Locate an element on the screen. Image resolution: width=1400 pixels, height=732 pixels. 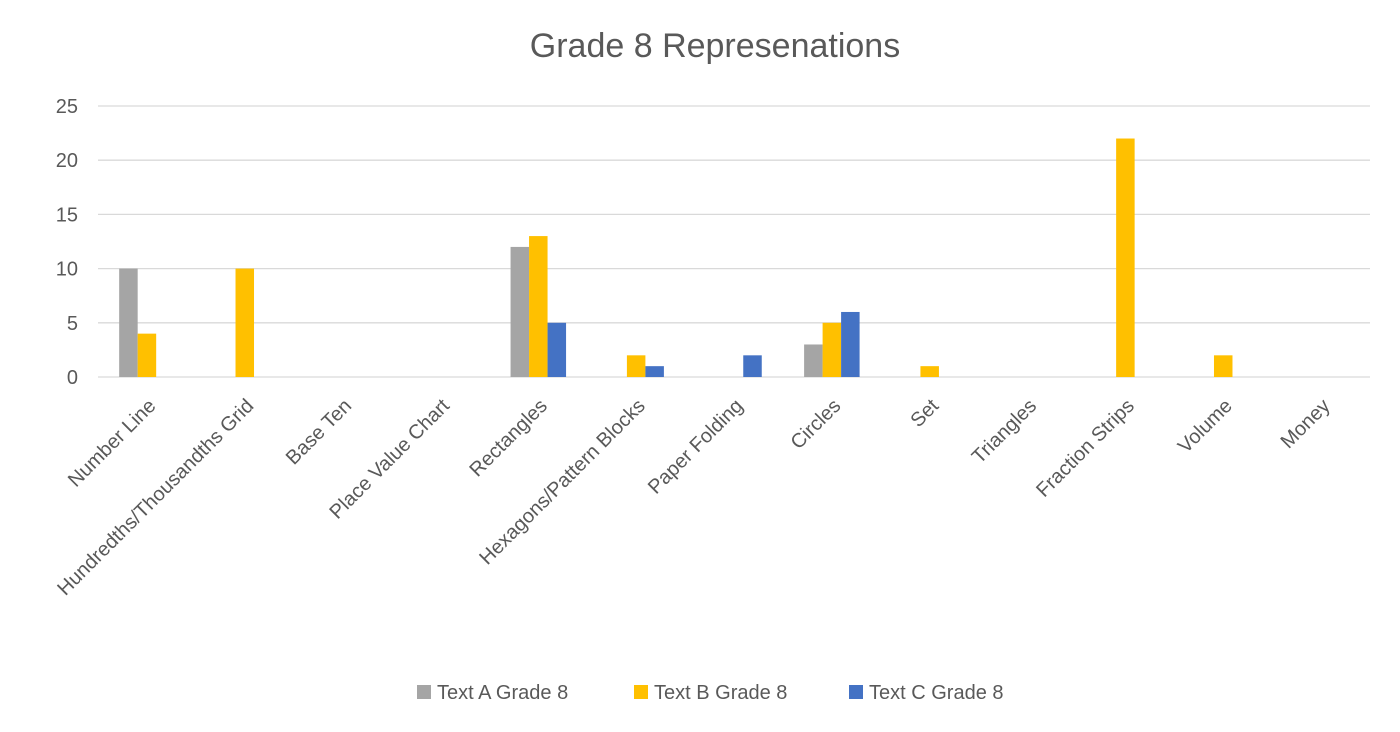
x-tick-label: Rectangles is located at coordinates (509, 438).